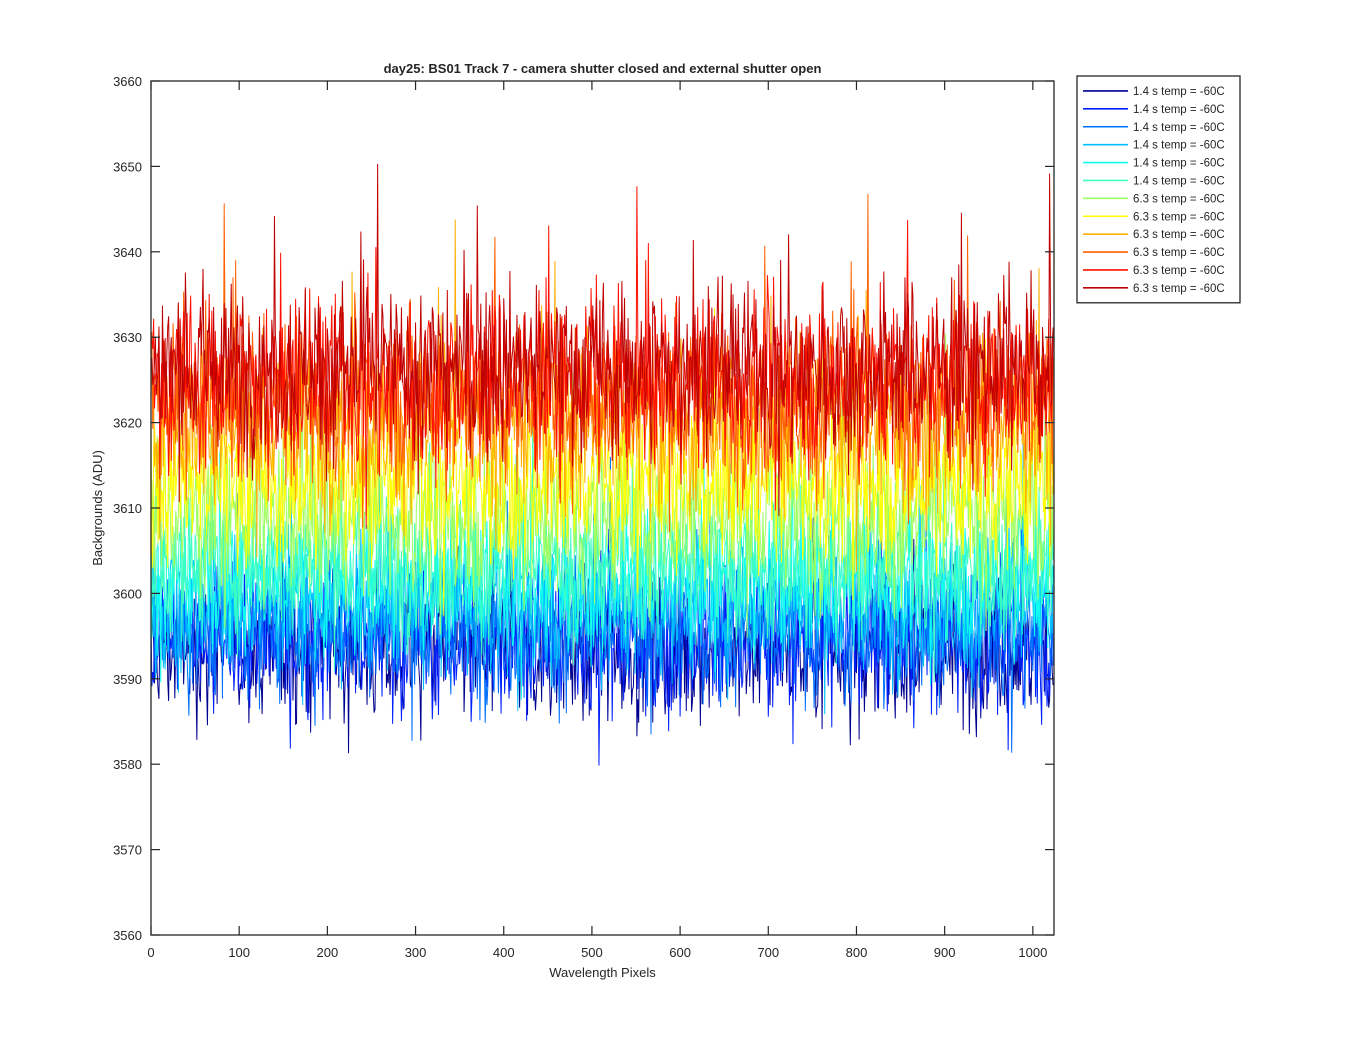 This screenshot has height=1050, width=1350. What do you see at coordinates (592, 952) in the screenshot?
I see `x-tick-label: 500` at bounding box center [592, 952].